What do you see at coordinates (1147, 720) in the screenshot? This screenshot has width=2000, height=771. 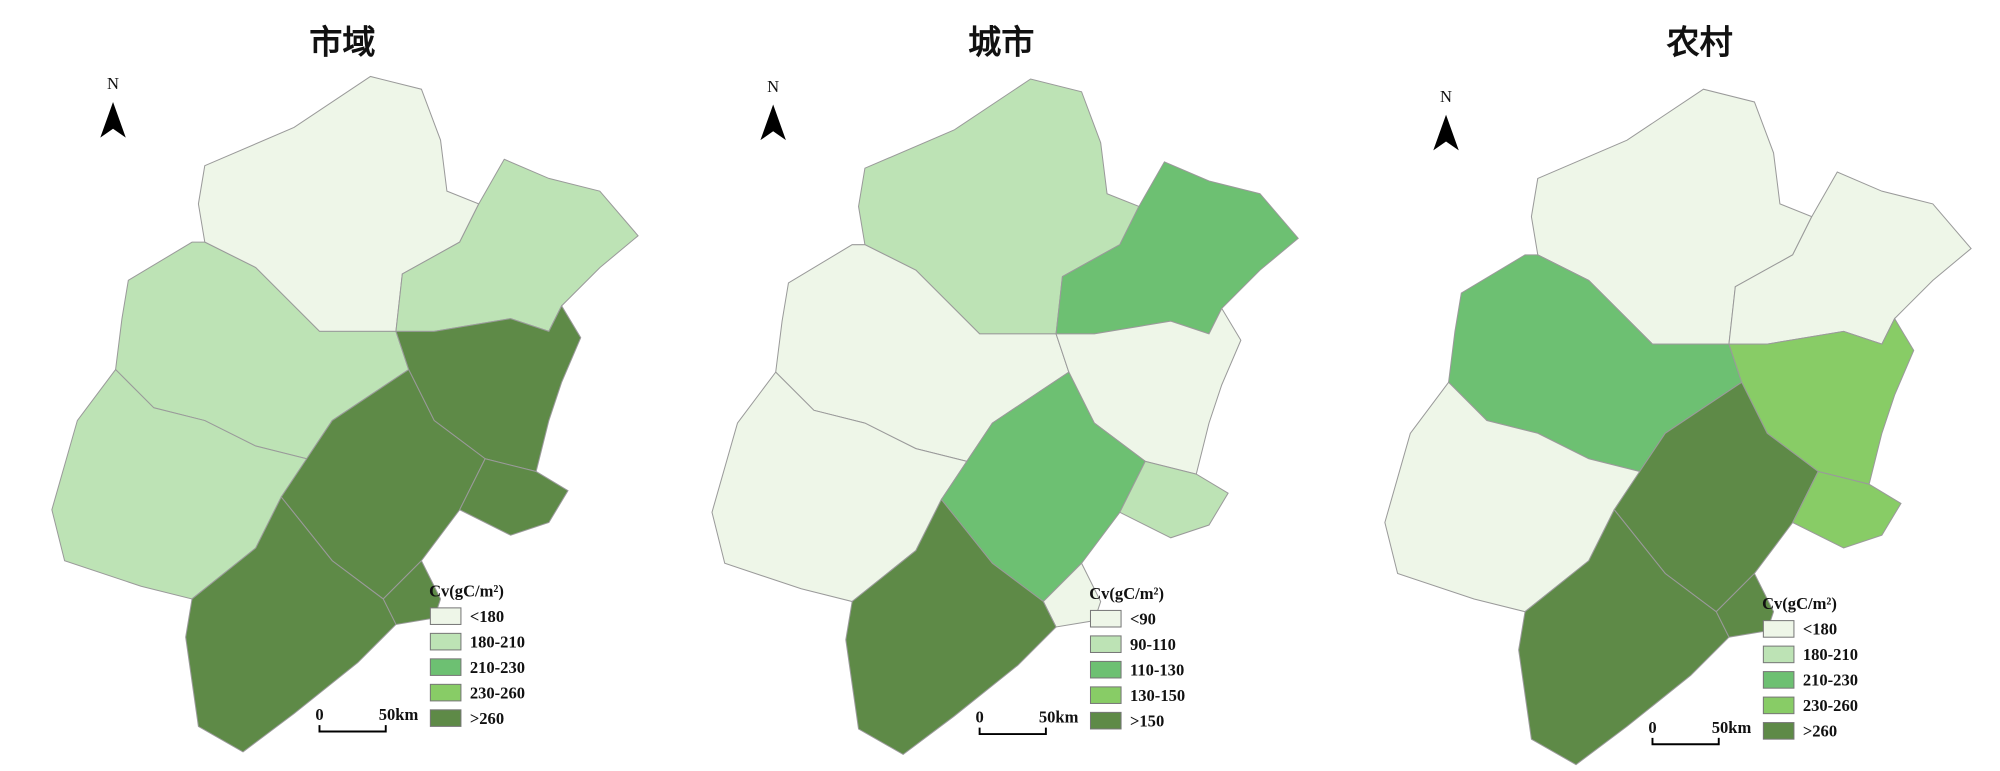 I see `legend-label: >150` at bounding box center [1147, 720].